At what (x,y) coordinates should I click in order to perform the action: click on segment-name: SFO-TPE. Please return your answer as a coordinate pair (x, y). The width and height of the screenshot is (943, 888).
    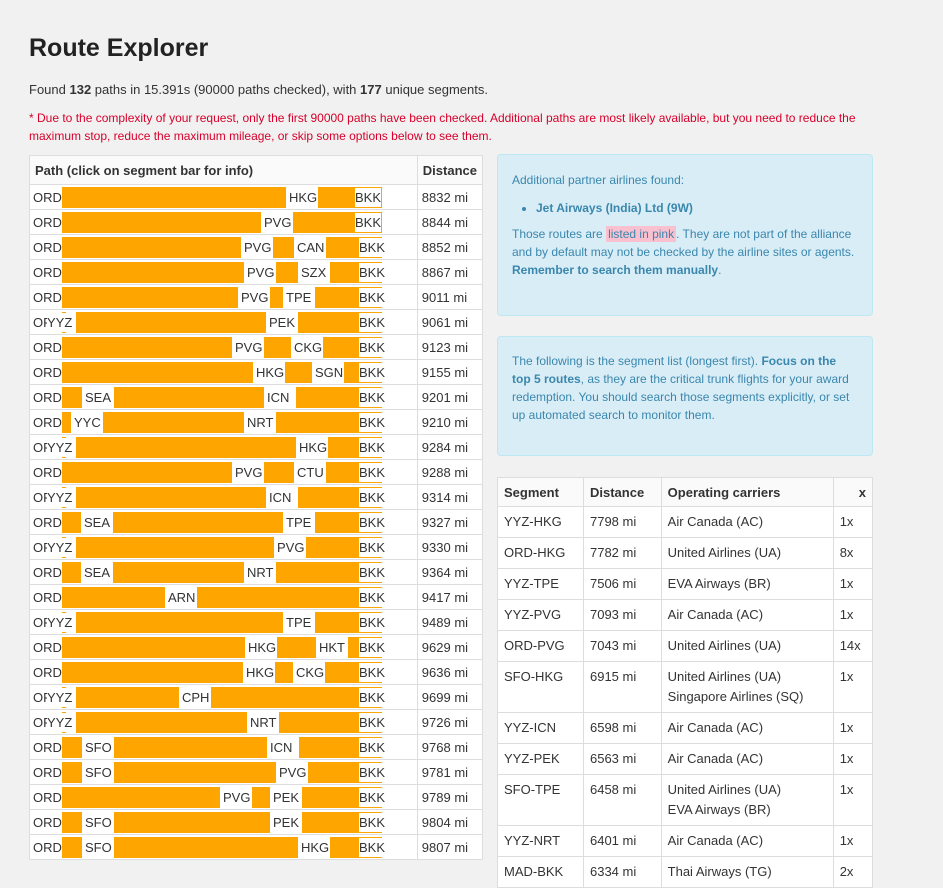
    Looking at the image, I should click on (540, 800).